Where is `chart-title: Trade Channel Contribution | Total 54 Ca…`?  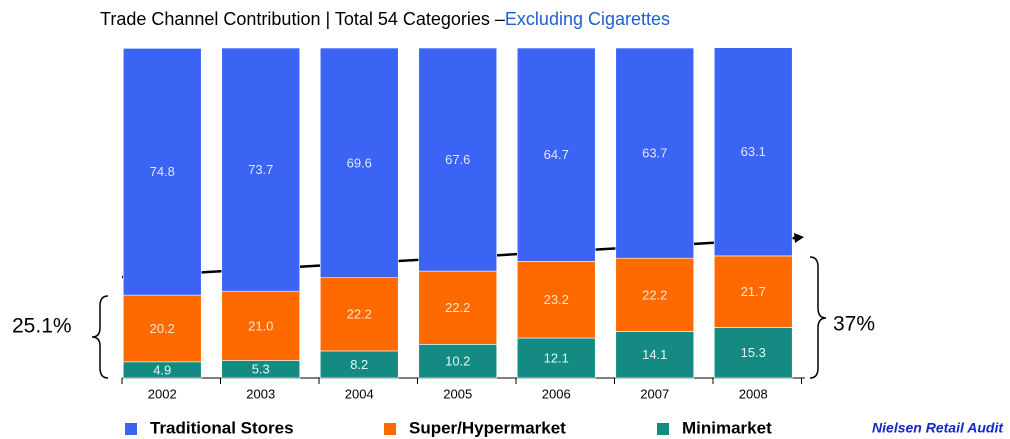 chart-title: Trade Channel Contribution | Total 54 Ca… is located at coordinates (385, 19).